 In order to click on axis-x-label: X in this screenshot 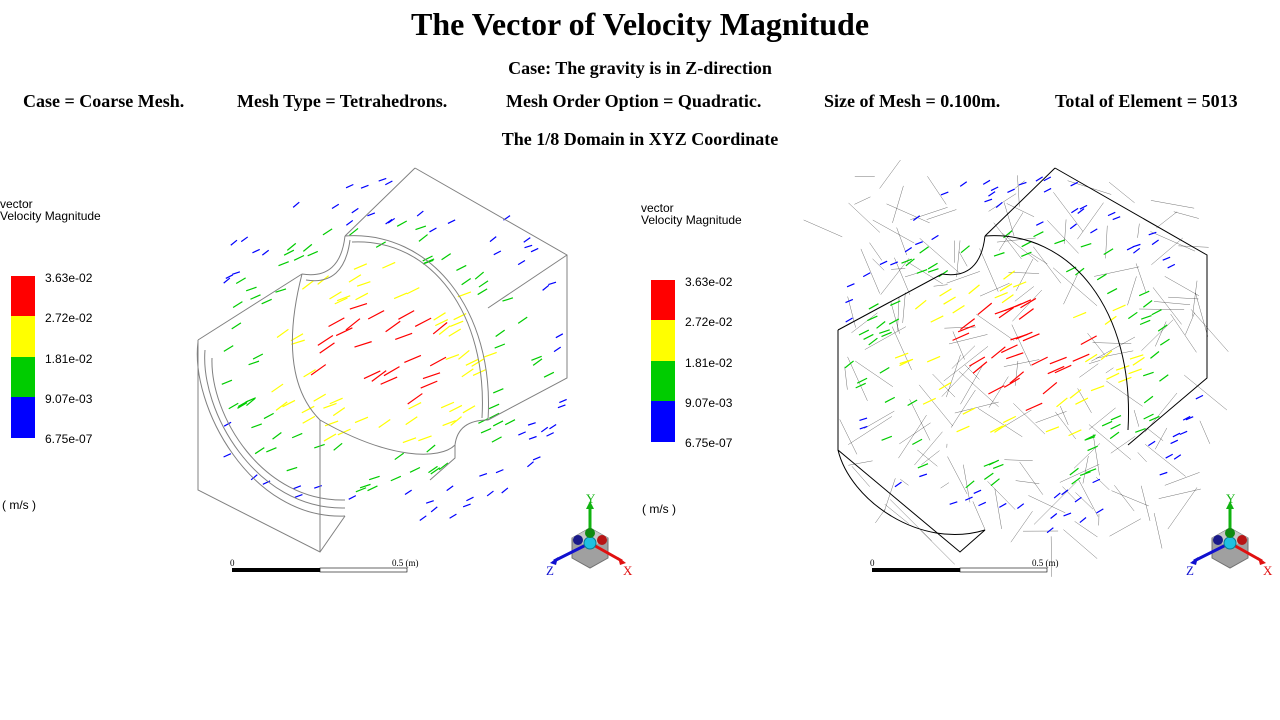, I will do `click(628, 570)`.